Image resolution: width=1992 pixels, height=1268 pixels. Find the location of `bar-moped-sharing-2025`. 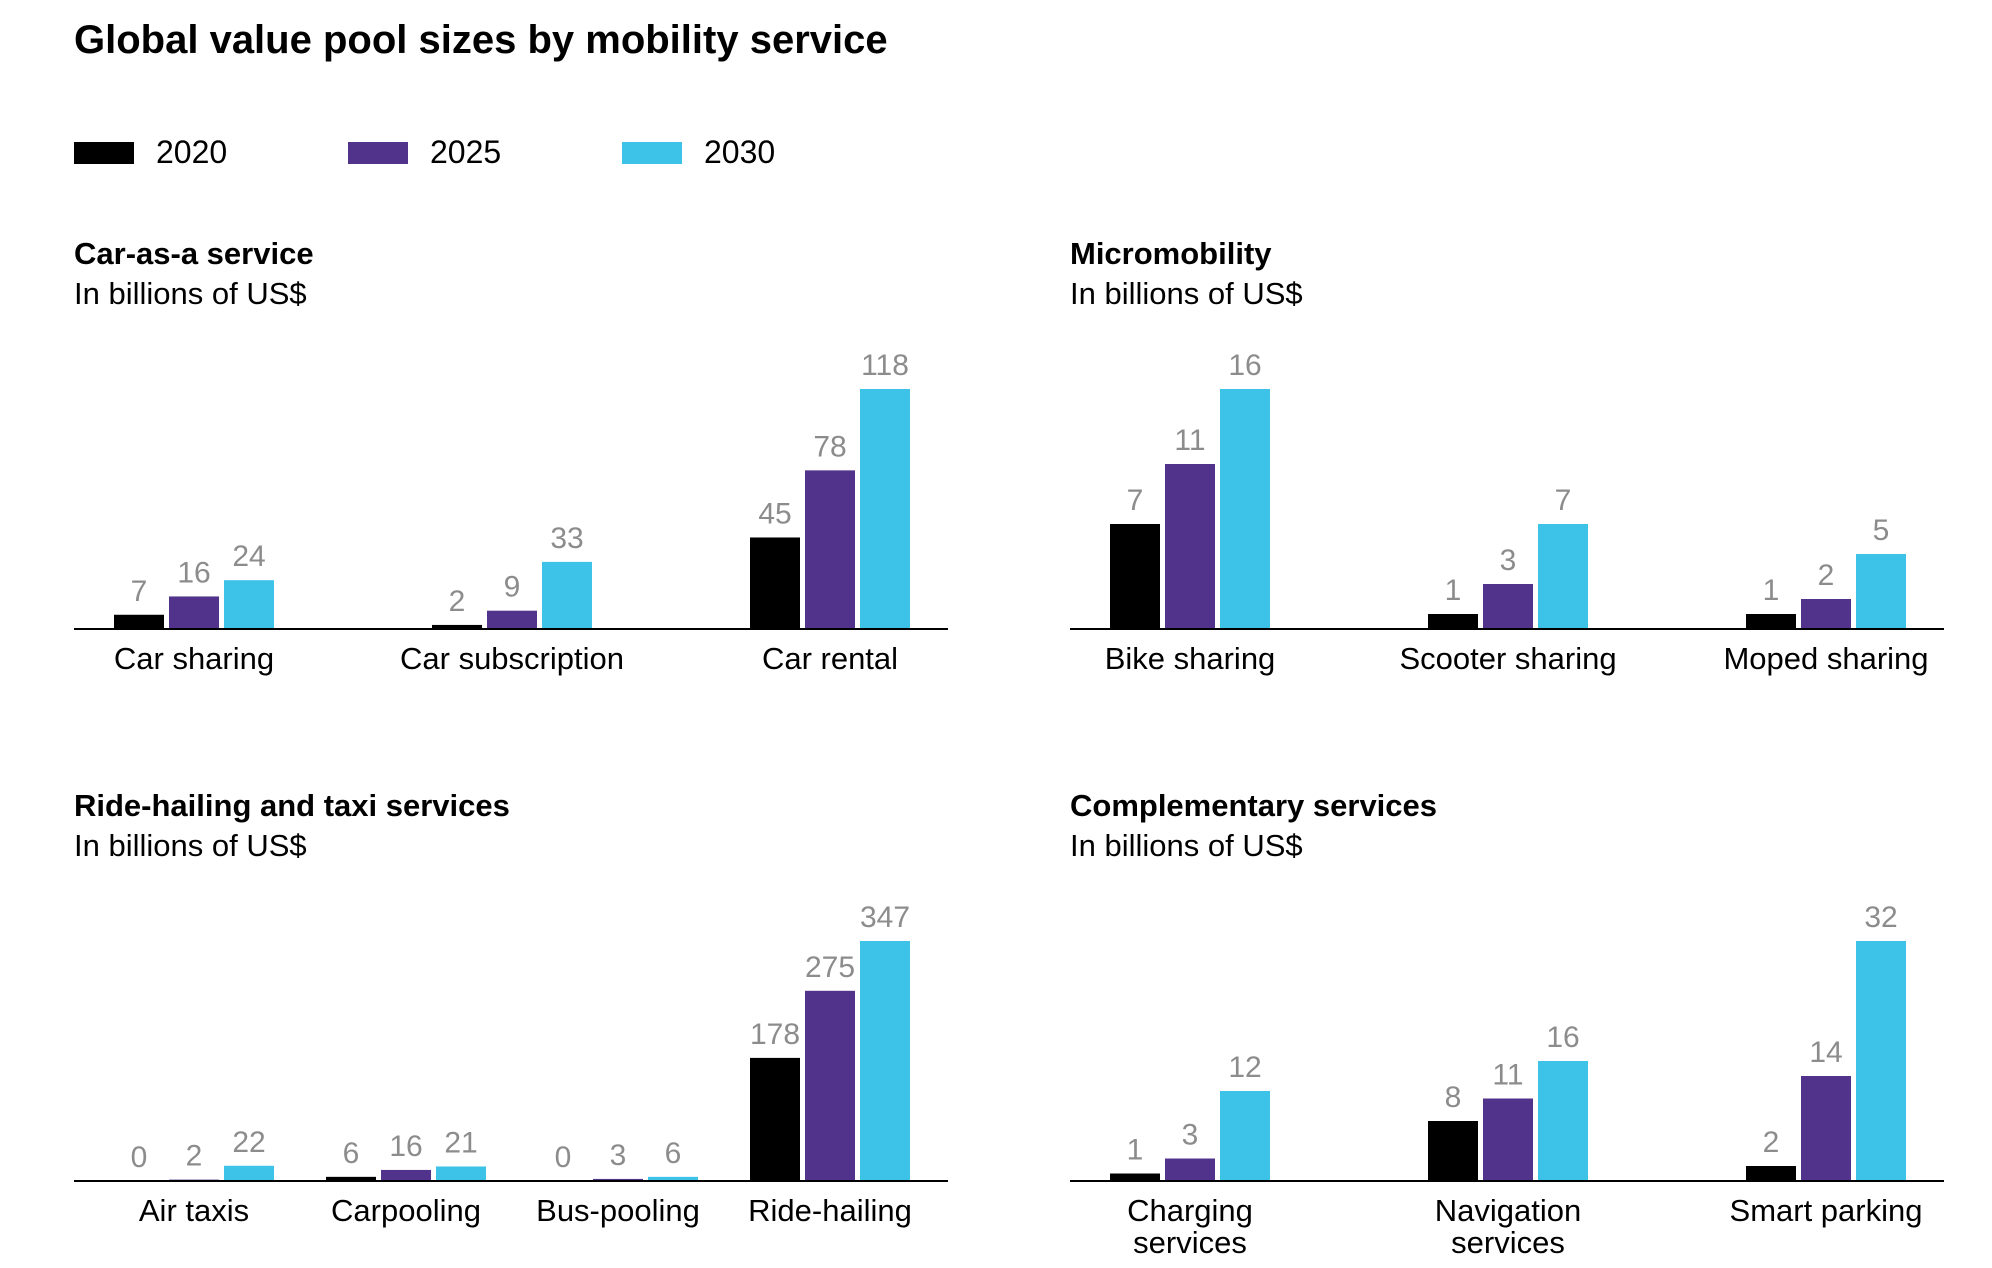

bar-moped-sharing-2025 is located at coordinates (1826, 614).